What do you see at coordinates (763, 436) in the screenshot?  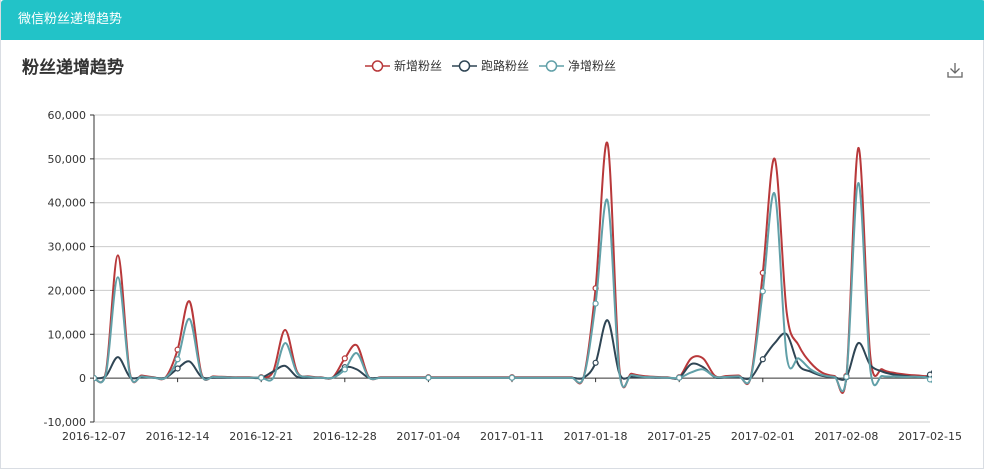 I see `x-tick-label: 2017-02-01` at bounding box center [763, 436].